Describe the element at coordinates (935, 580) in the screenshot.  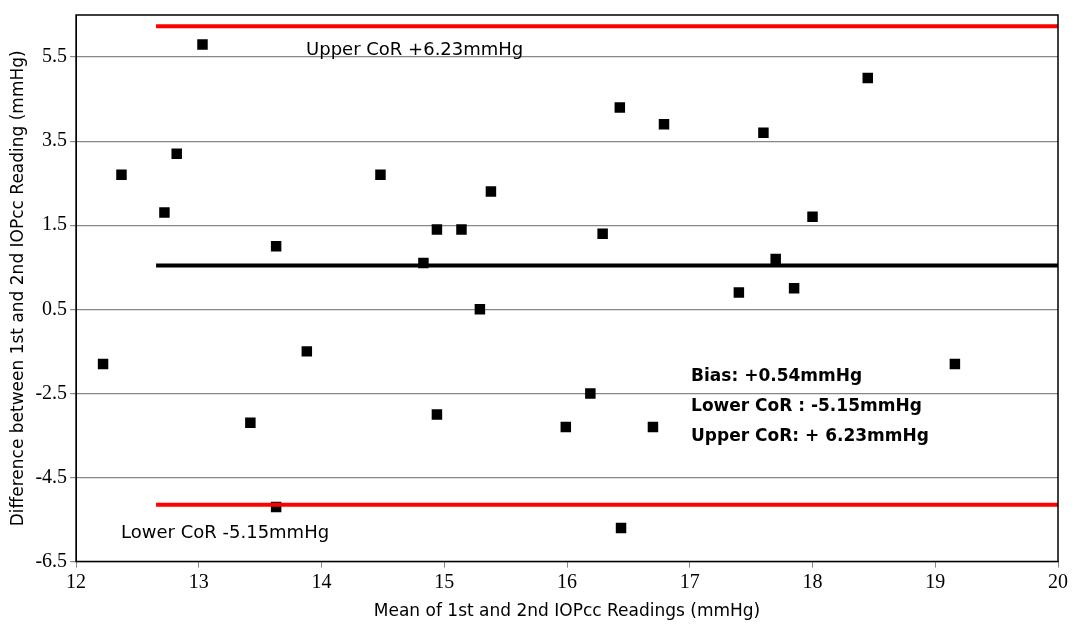
I see `x-tick-label: 19` at that location.